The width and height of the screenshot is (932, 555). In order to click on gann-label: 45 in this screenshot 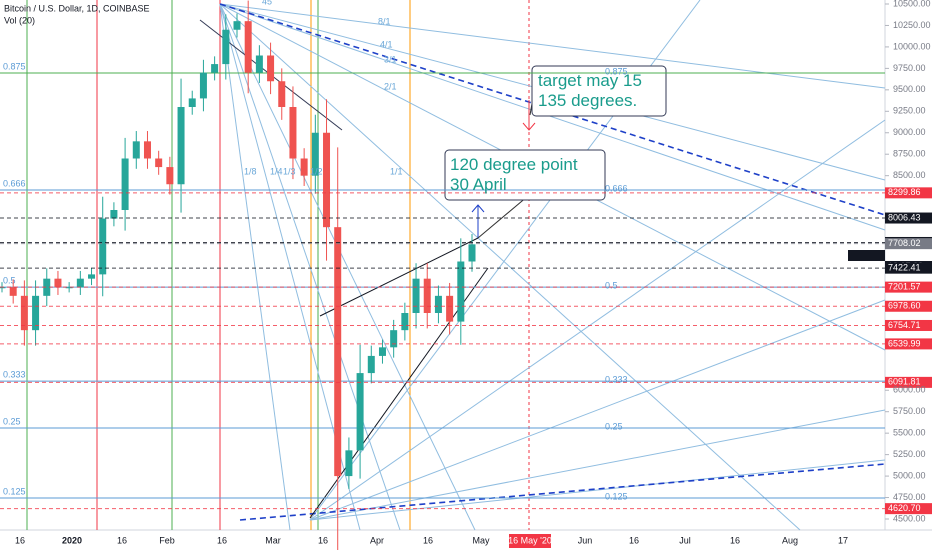, I will do `click(267, 3)`.